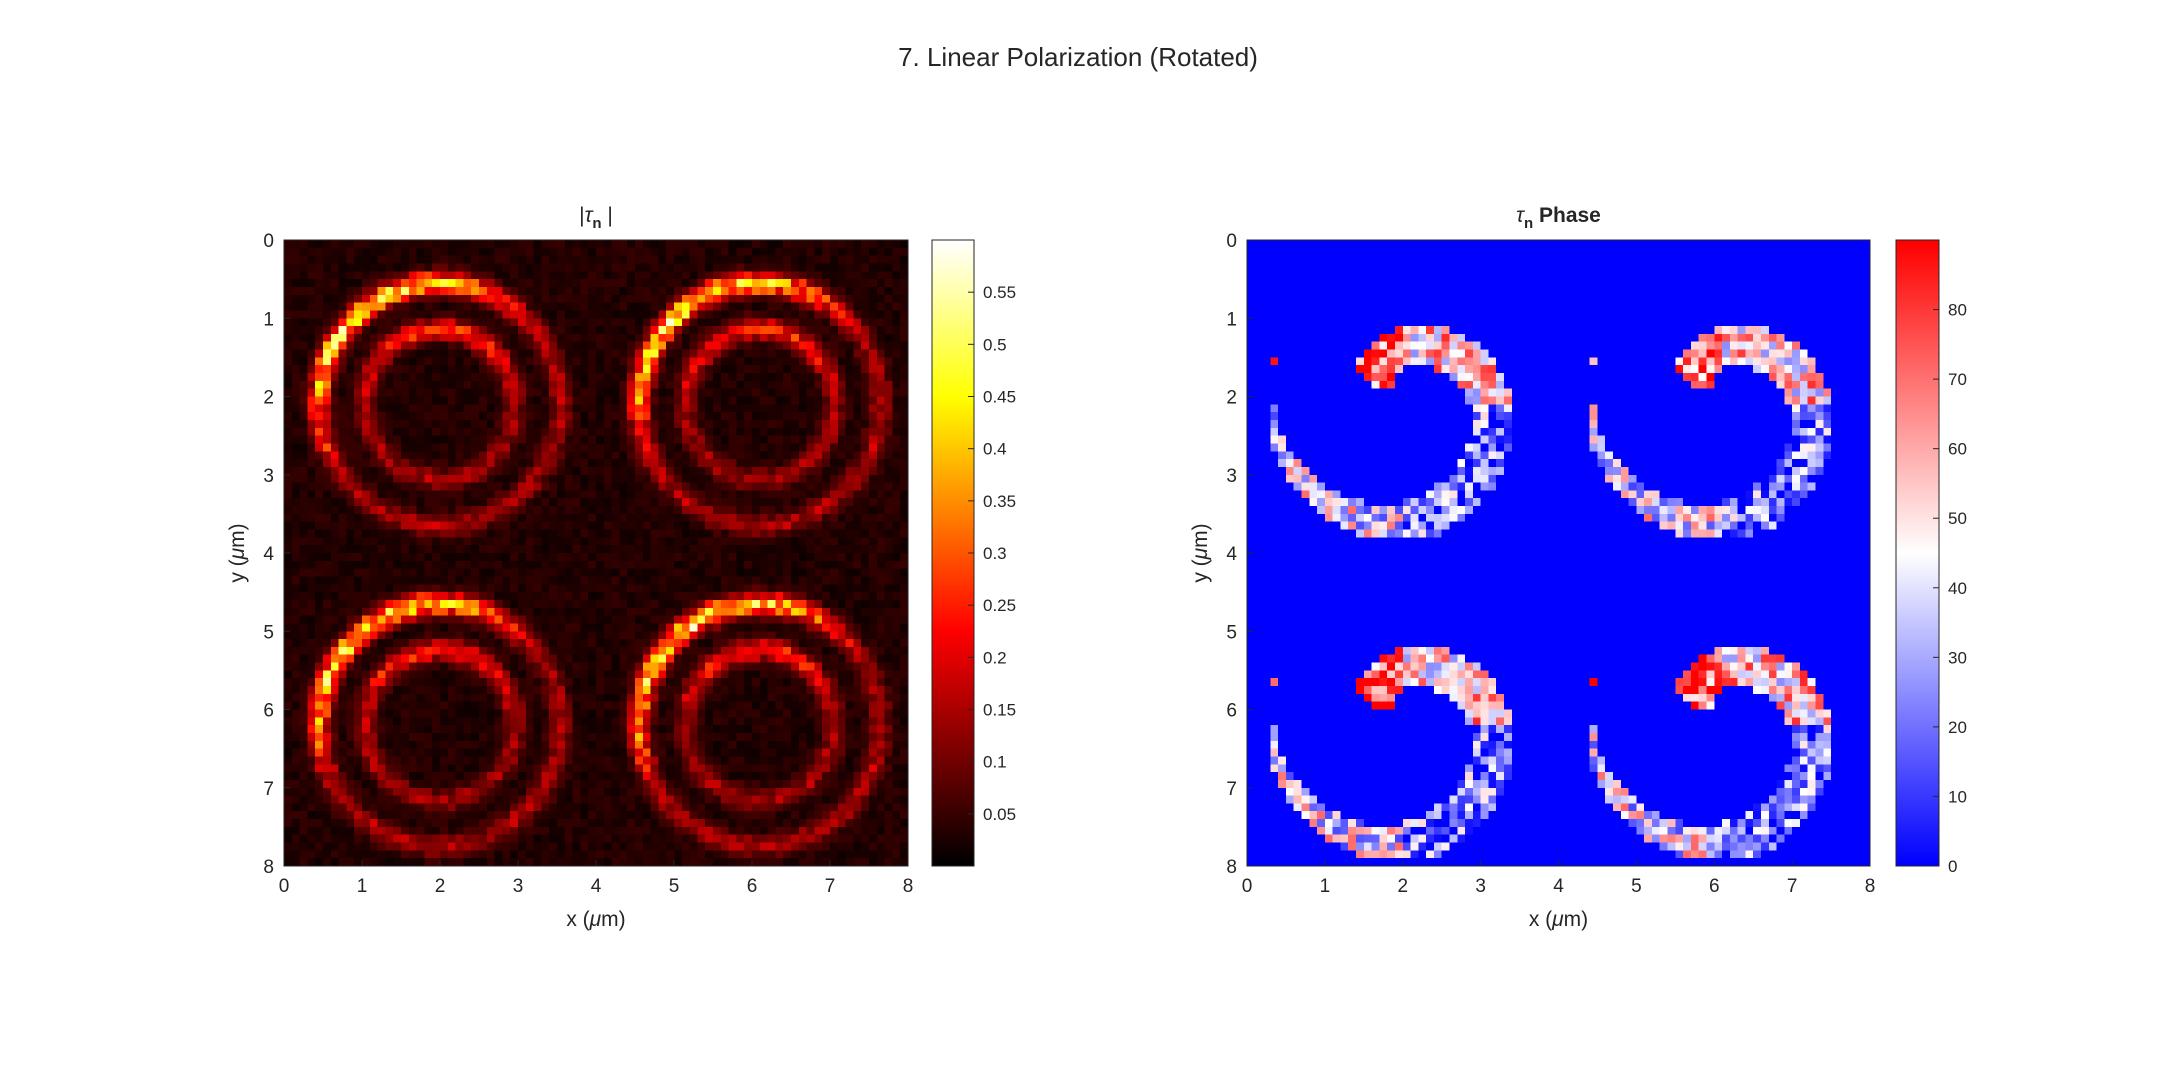 The image size is (2157, 1084). I want to click on colorbar-tick-label-1-2: 20, so click(1957, 727).